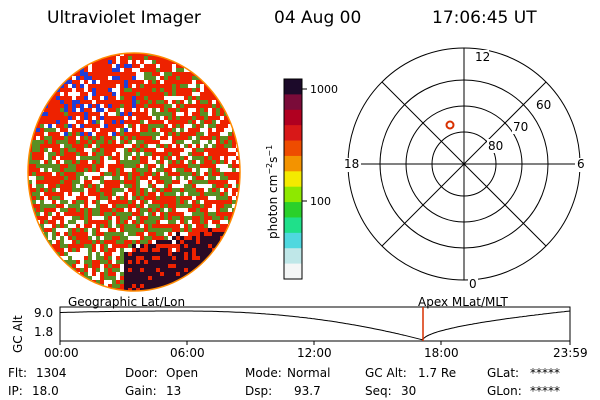 The width and height of the screenshot is (600, 400). Describe the element at coordinates (324, 89) in the screenshot. I see `scale-tick-1000: 1000` at that location.